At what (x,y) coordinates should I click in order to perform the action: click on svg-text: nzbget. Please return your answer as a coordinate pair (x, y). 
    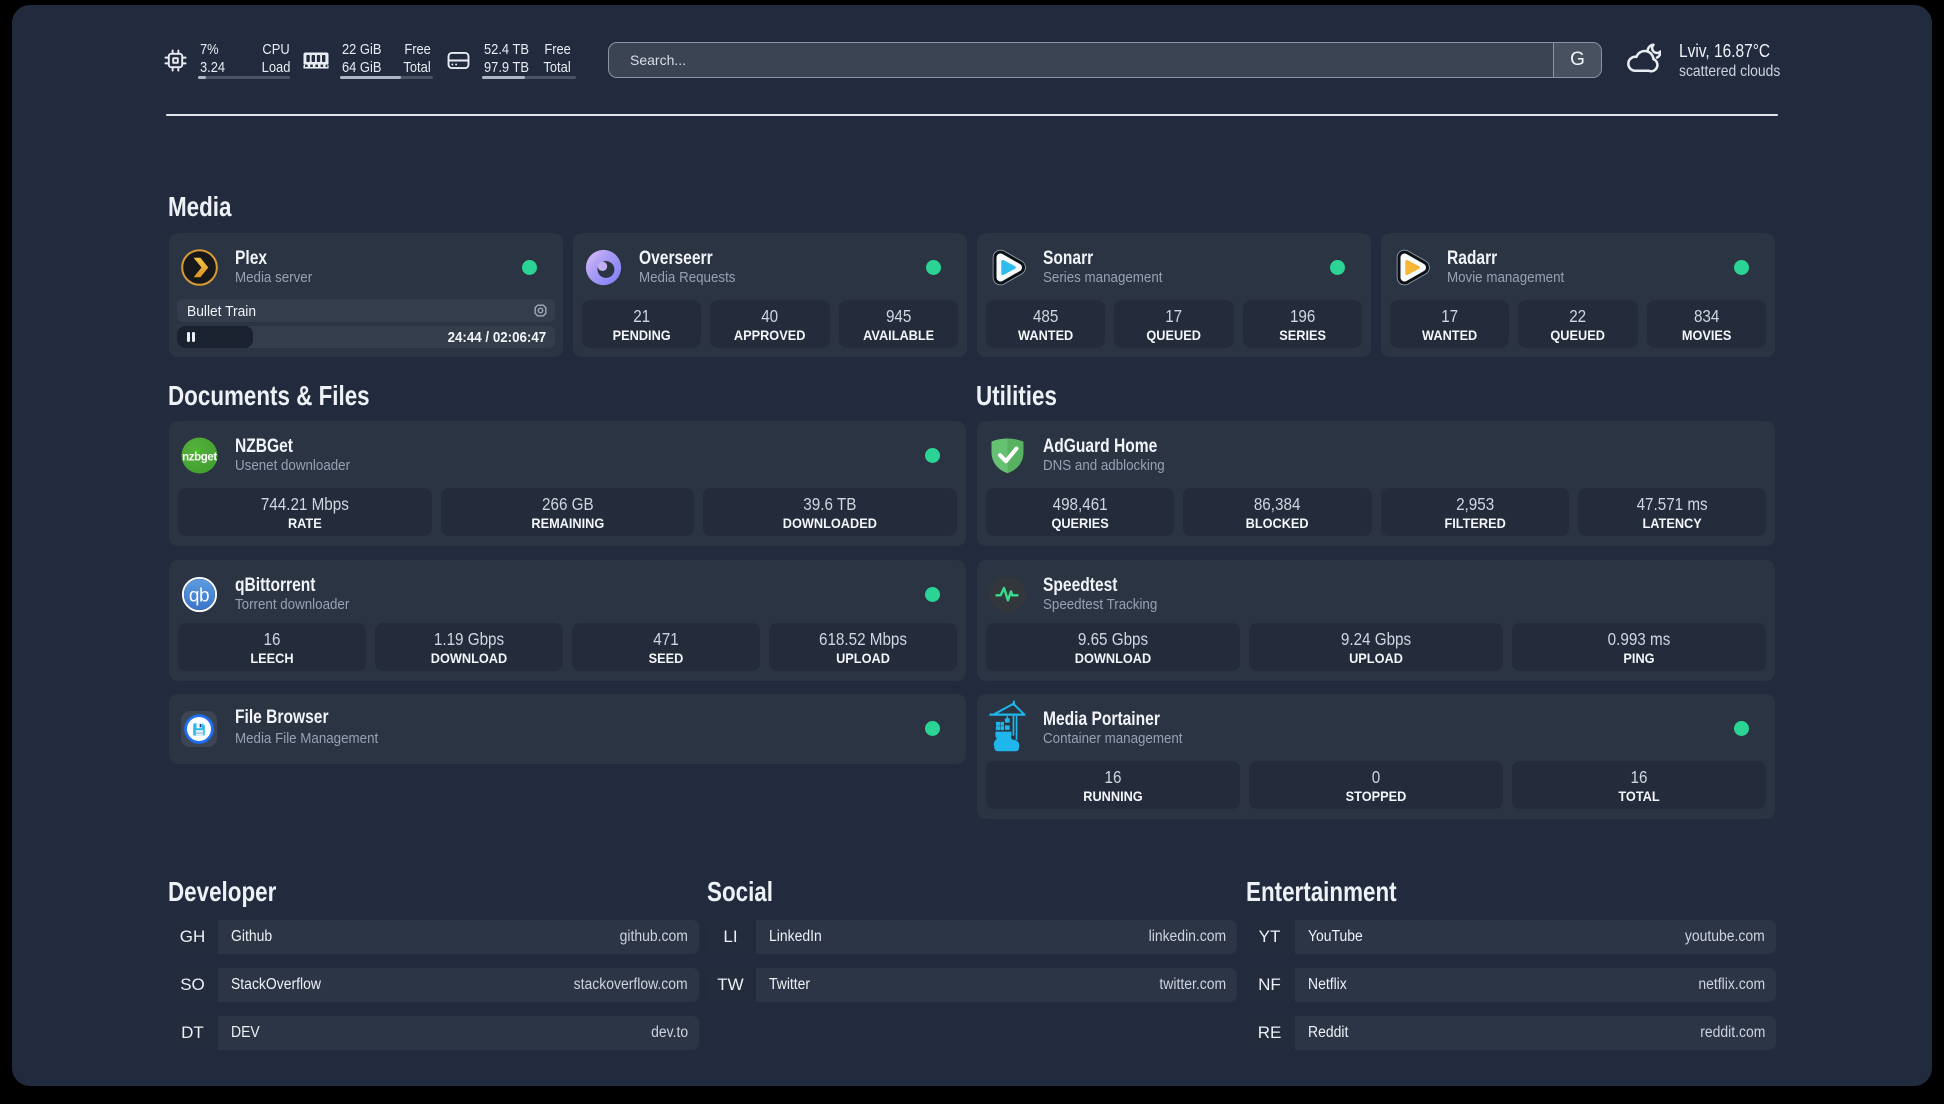
    Looking at the image, I should click on (199, 458).